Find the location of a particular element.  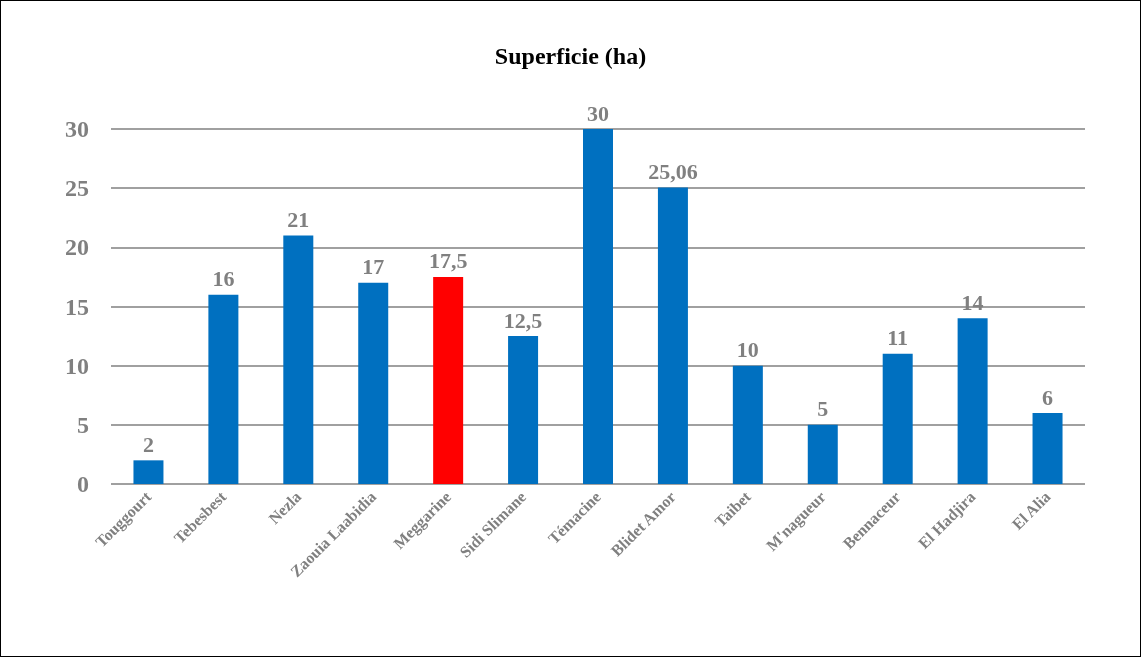

data-label: 6 is located at coordinates (1048, 397).